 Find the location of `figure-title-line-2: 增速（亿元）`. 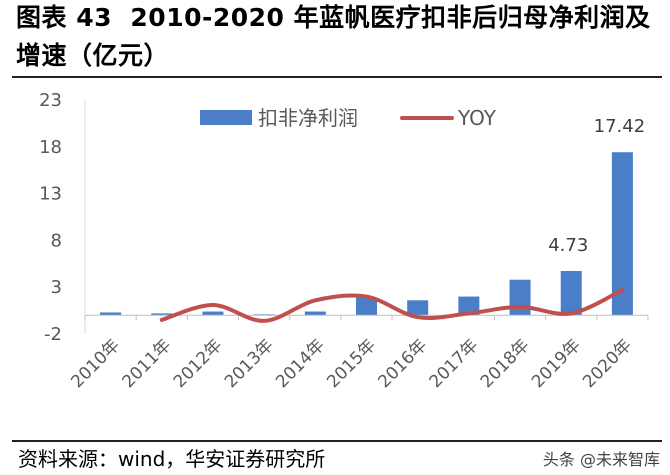

figure-title-line-2: 增速（亿元） is located at coordinates (93, 55).